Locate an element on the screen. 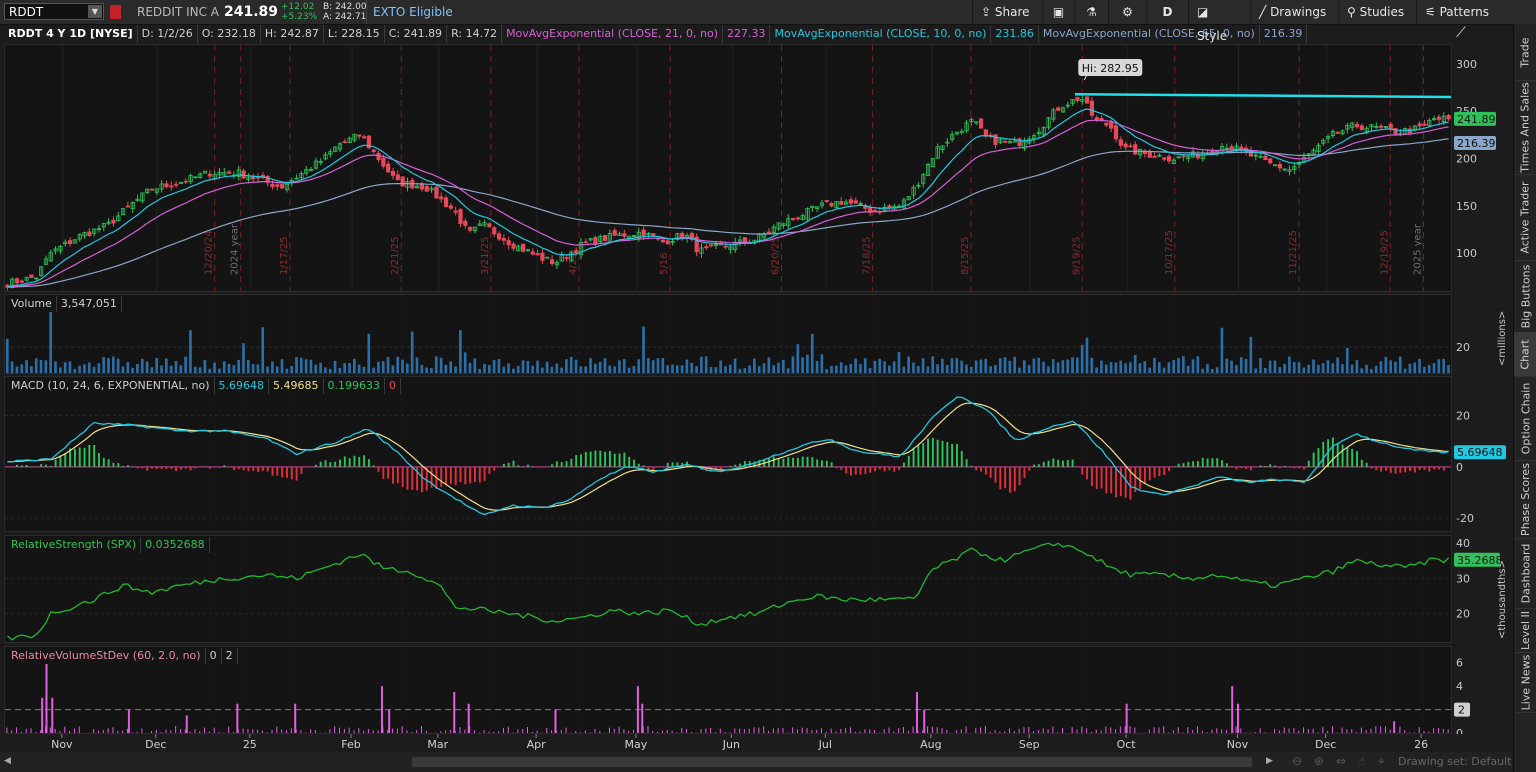 The width and height of the screenshot is (1536, 772). sidebar-tab-live-news: Live News is located at coordinates (1525, 682).